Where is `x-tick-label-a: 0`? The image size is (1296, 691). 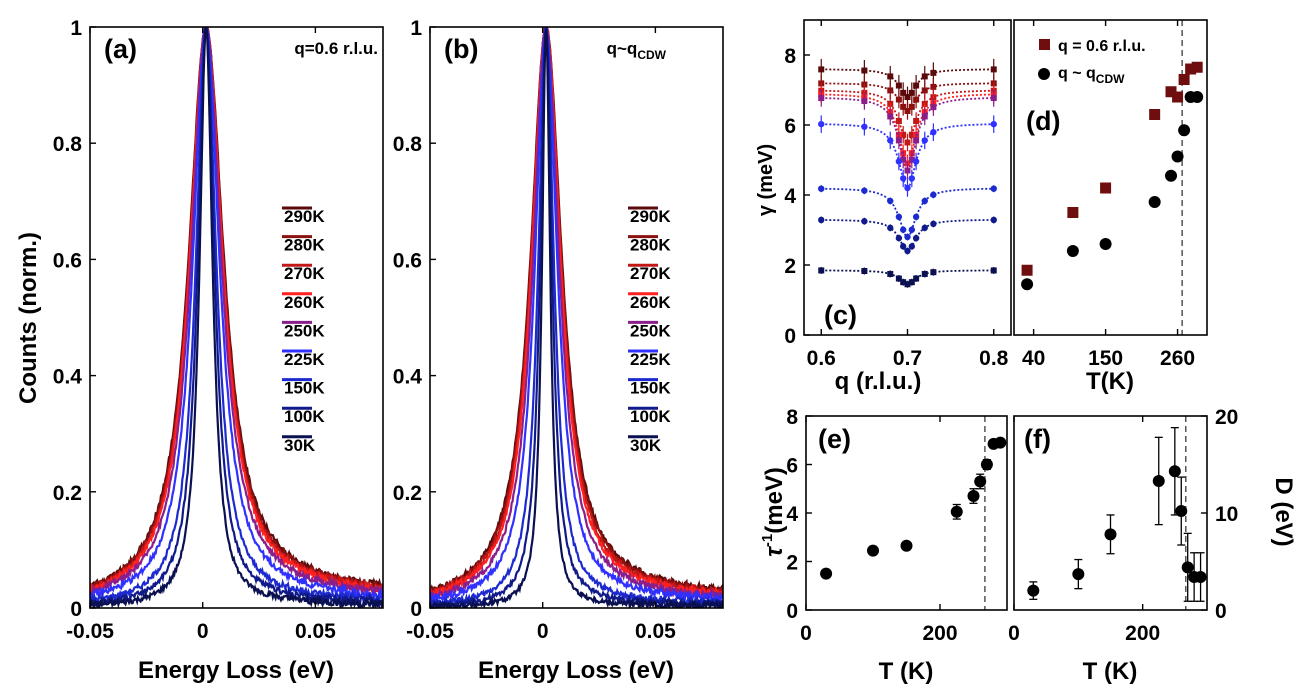 x-tick-label-a: 0 is located at coordinates (203, 631).